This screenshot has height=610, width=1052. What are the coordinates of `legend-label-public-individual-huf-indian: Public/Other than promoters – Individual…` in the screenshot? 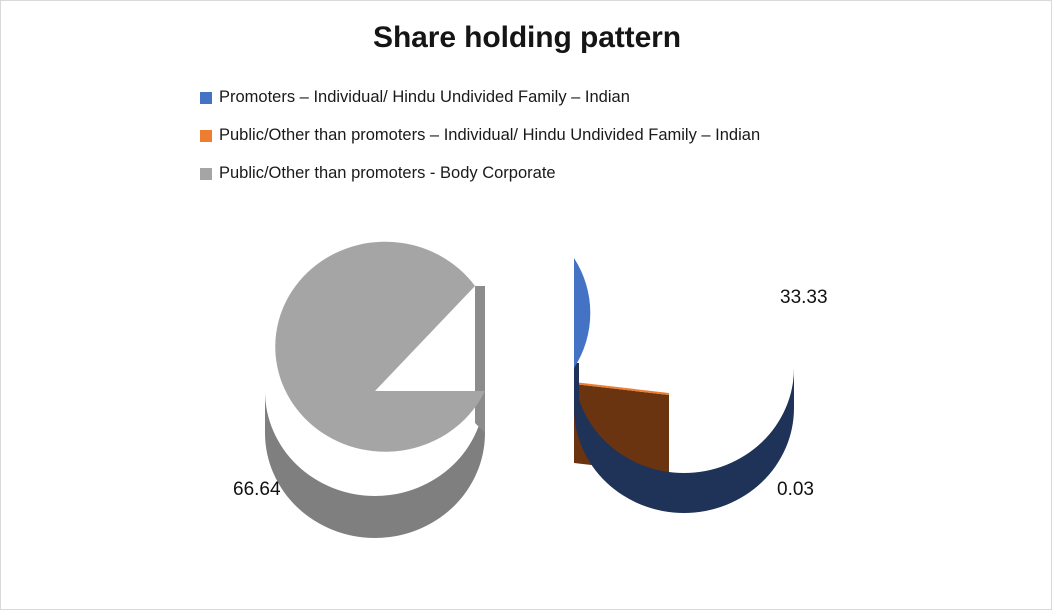 It's located at (490, 135).